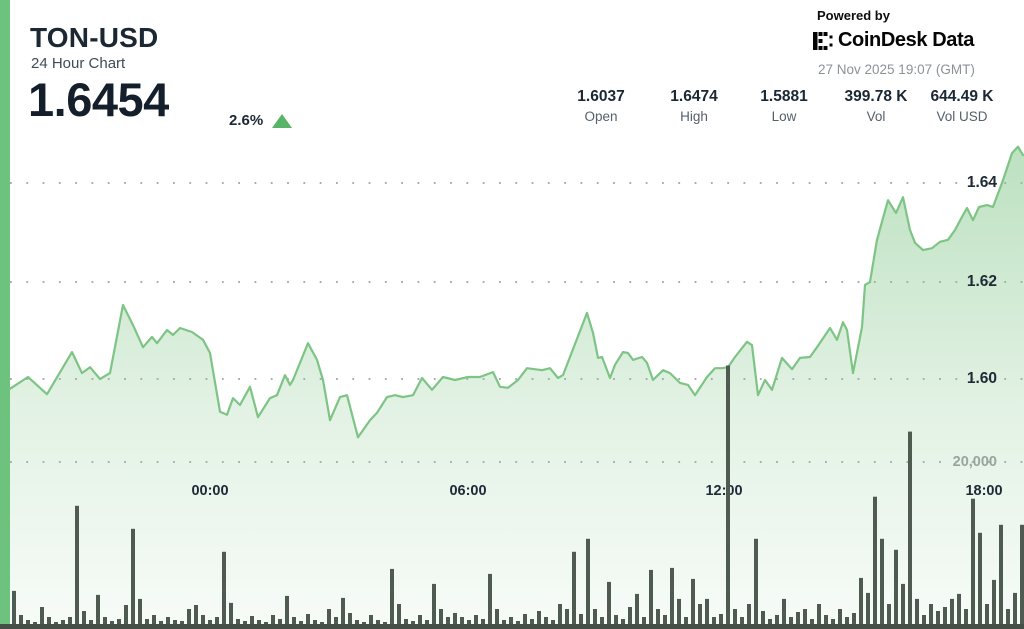  I want to click on stat-open-value: 1.6037, so click(601, 96).